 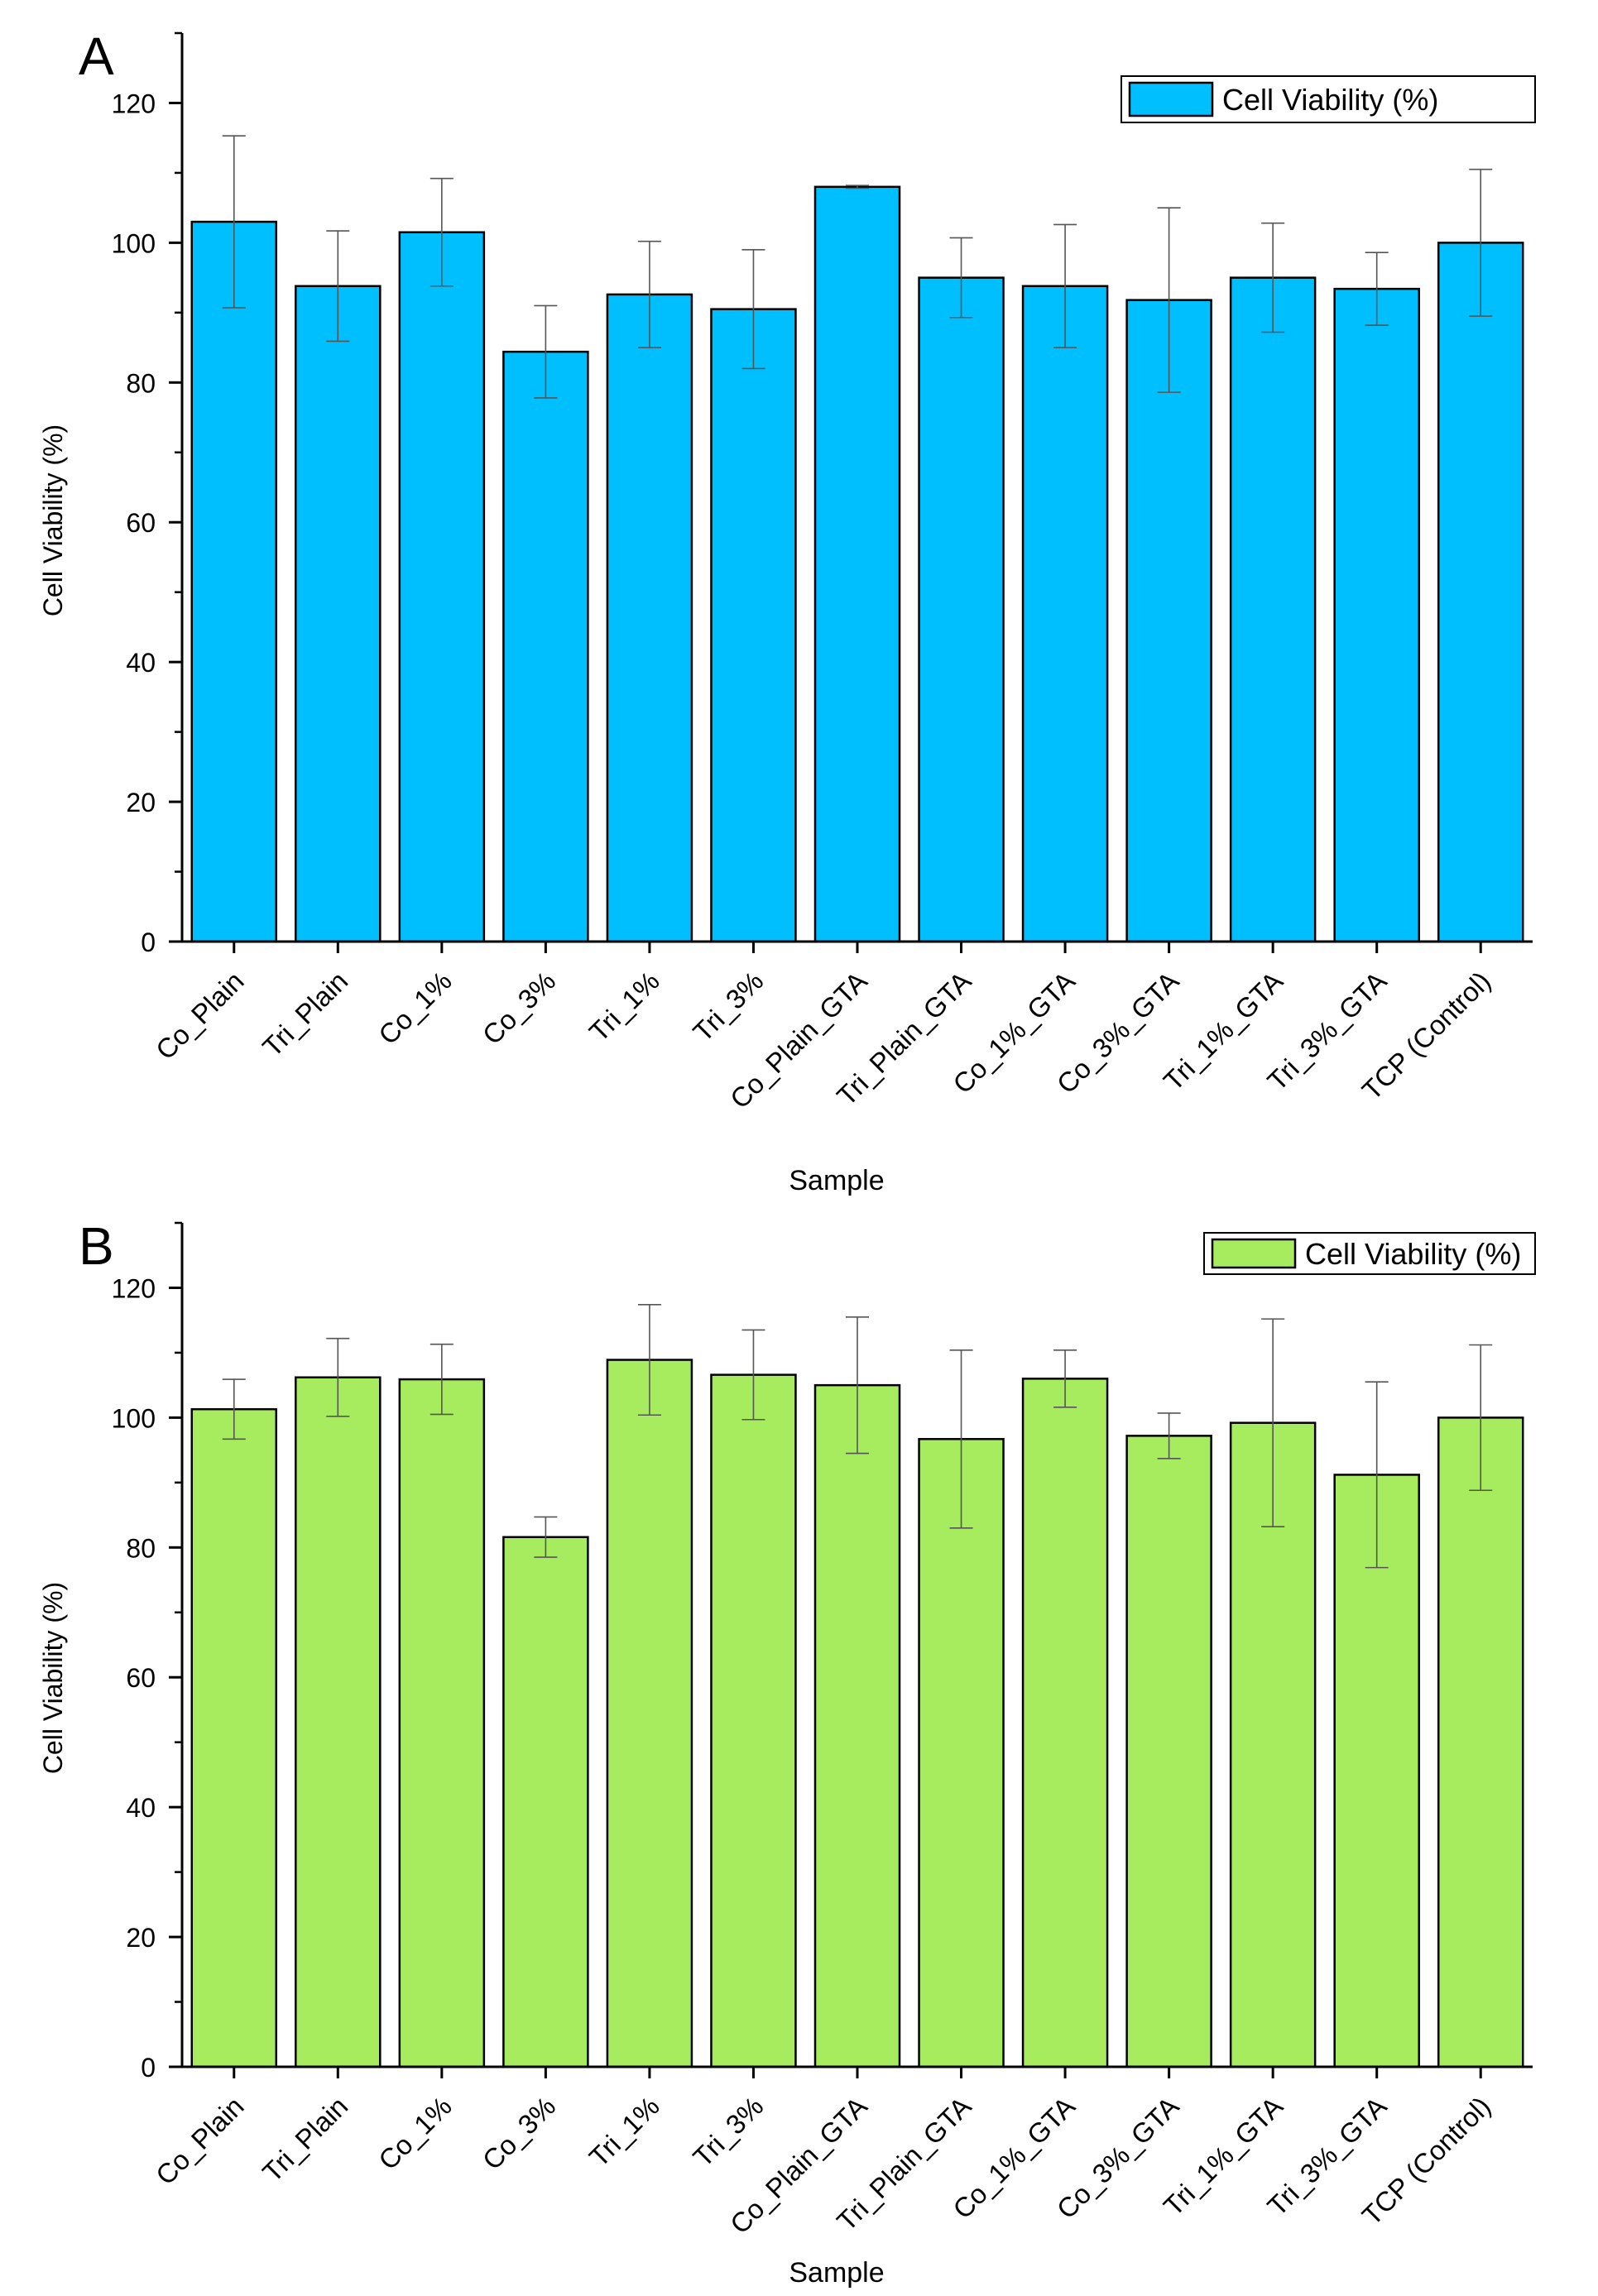 What do you see at coordinates (96, 1246) in the screenshot?
I see `panel-label: B` at bounding box center [96, 1246].